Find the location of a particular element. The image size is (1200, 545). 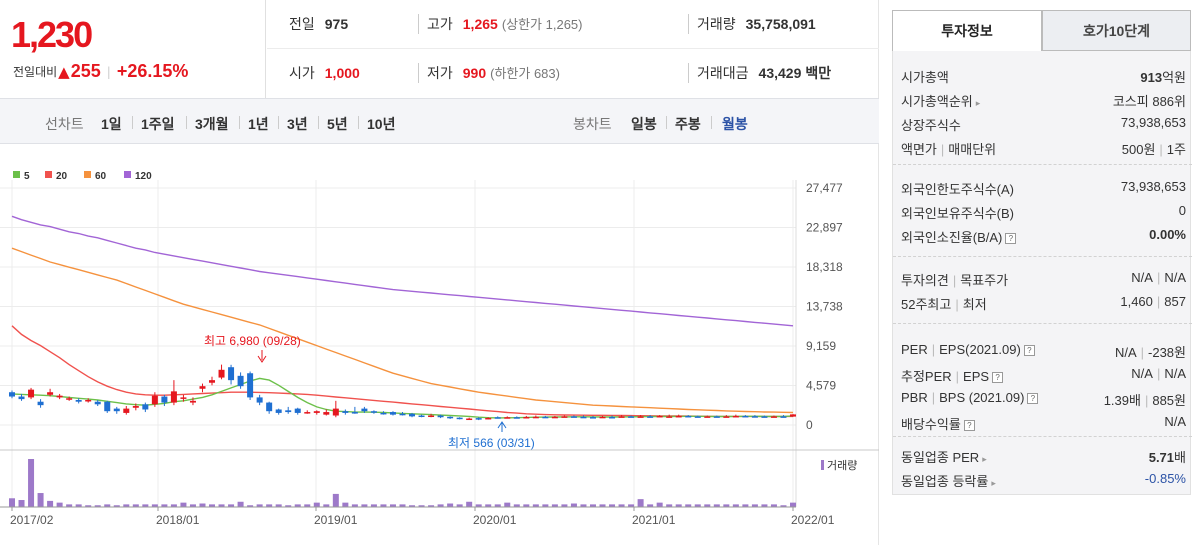

daily-candle-button: 일봉 is located at coordinates (644, 124).